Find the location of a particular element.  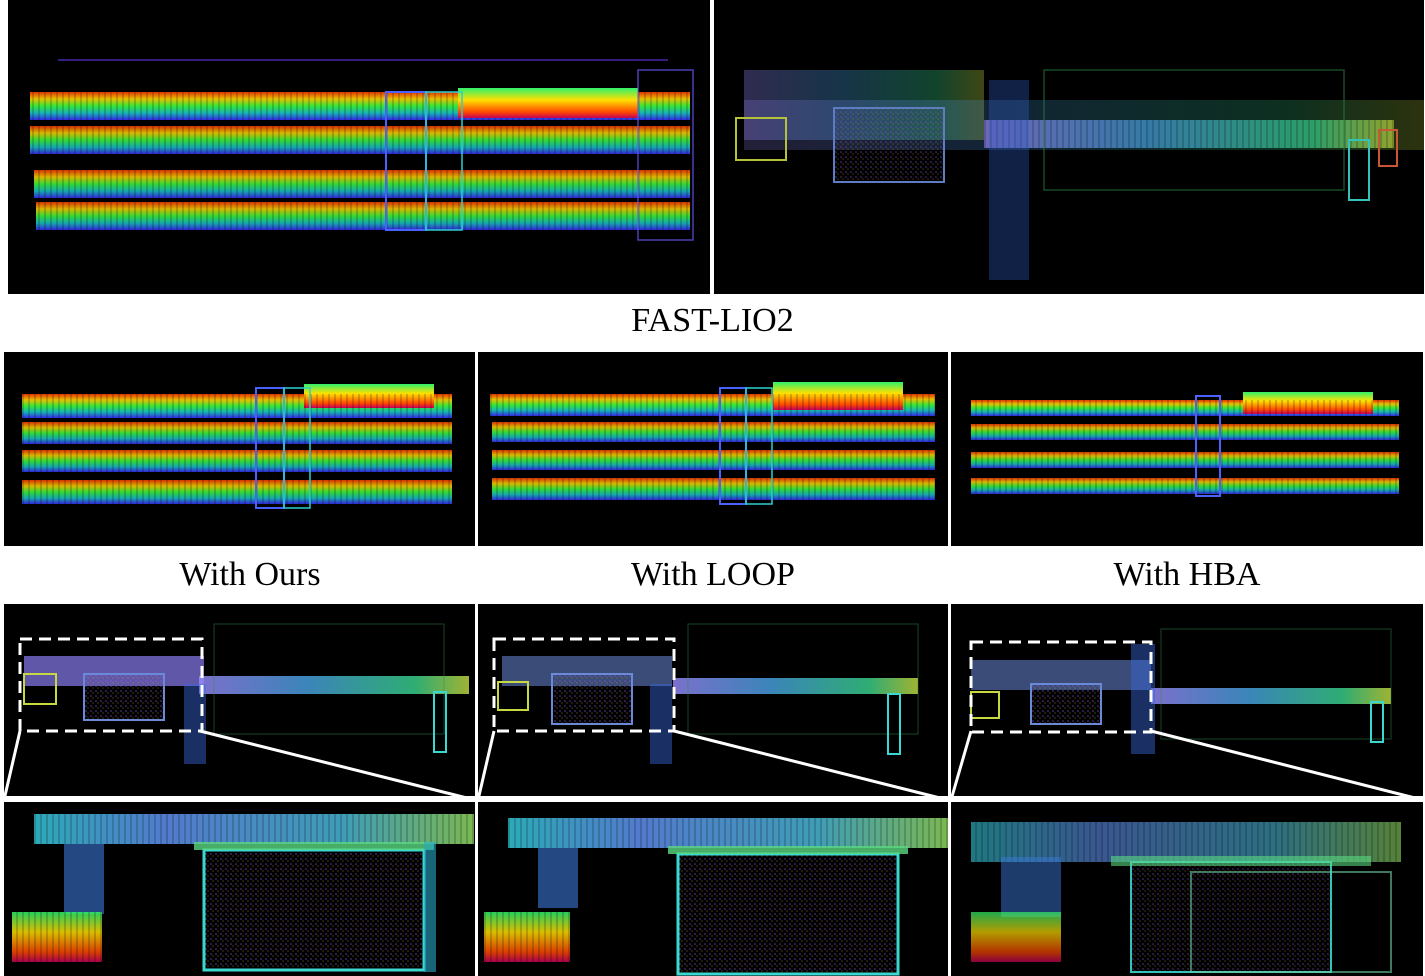

ours-building-map is located at coordinates (239, 700).